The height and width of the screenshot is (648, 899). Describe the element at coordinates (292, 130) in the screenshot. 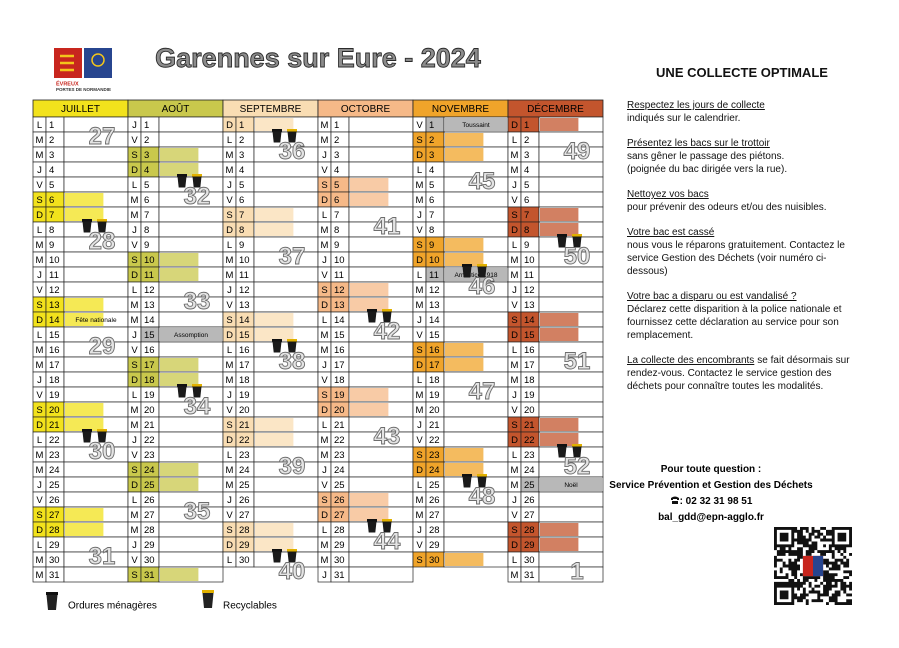

I see `bin-lid` at that location.